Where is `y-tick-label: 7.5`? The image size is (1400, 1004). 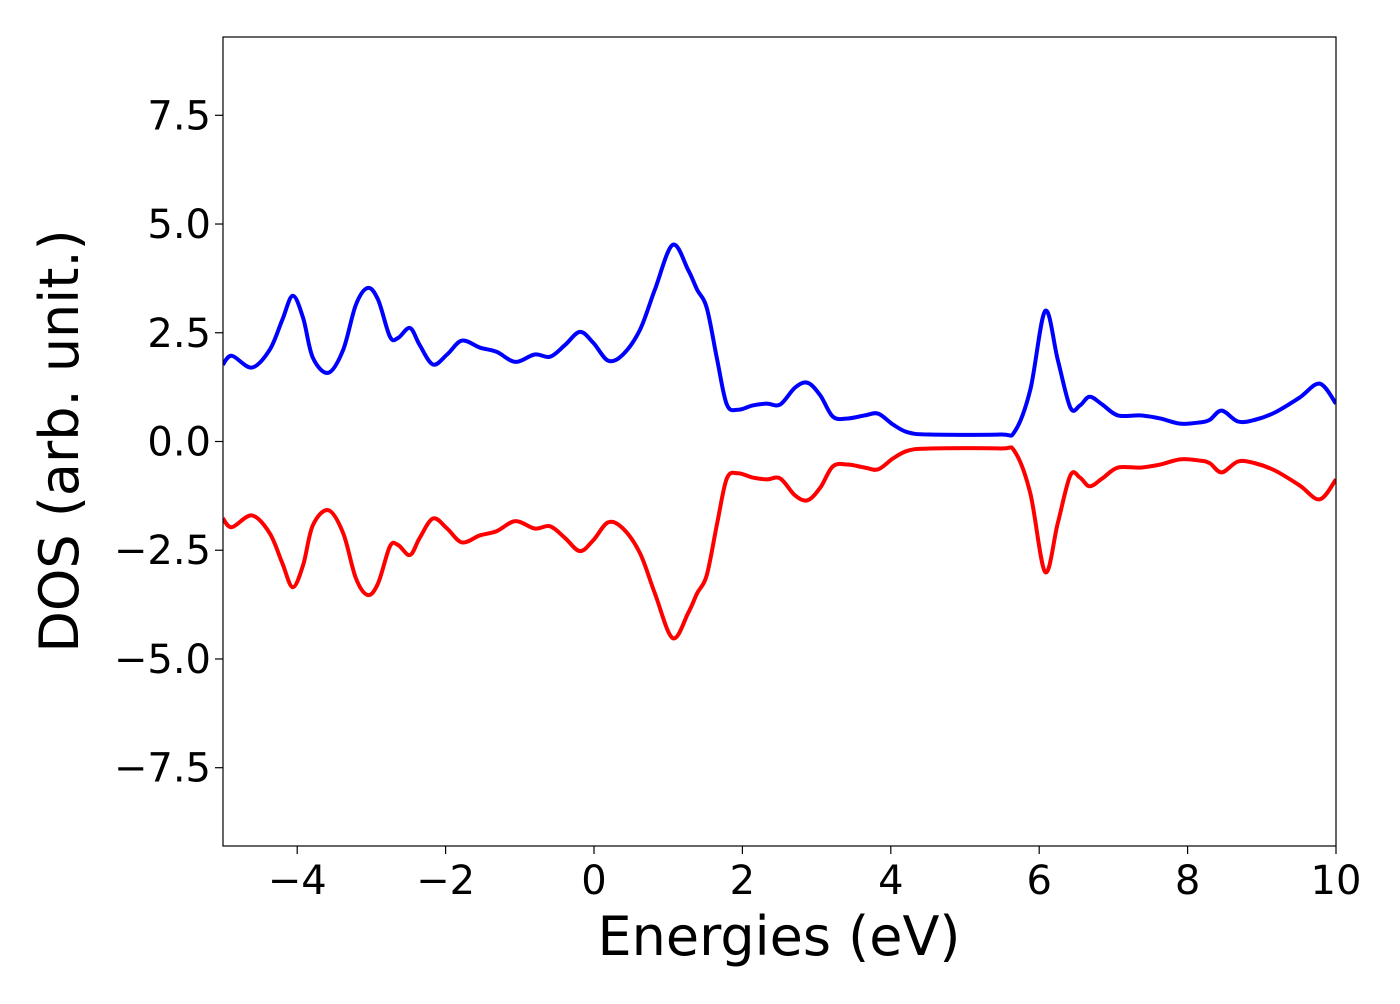 y-tick-label: 7.5 is located at coordinates (179, 116).